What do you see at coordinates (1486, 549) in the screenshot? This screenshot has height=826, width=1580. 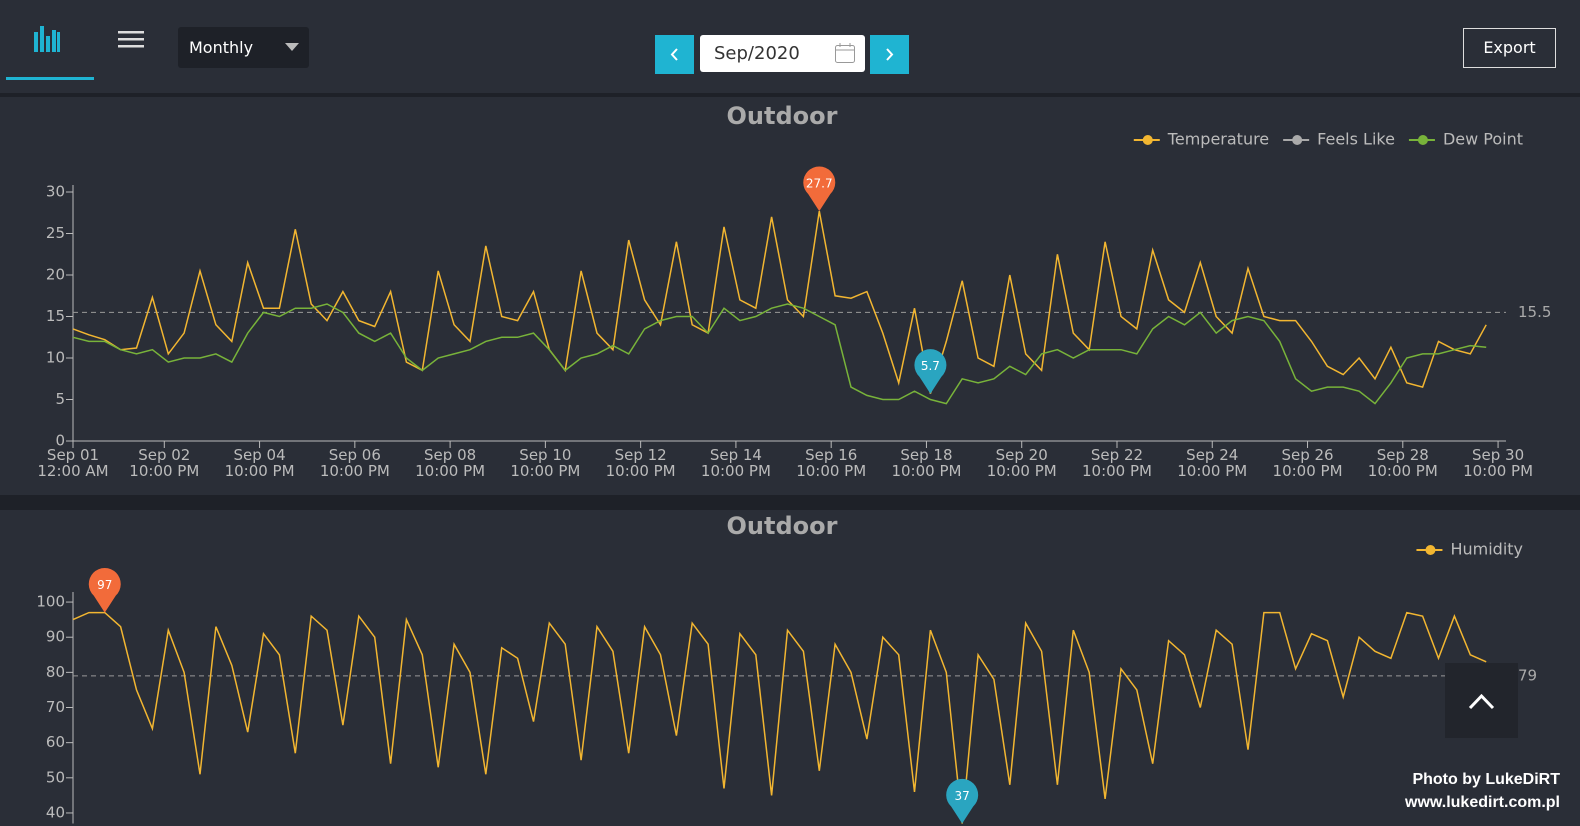 I see `legend-label: Humidity` at bounding box center [1486, 549].